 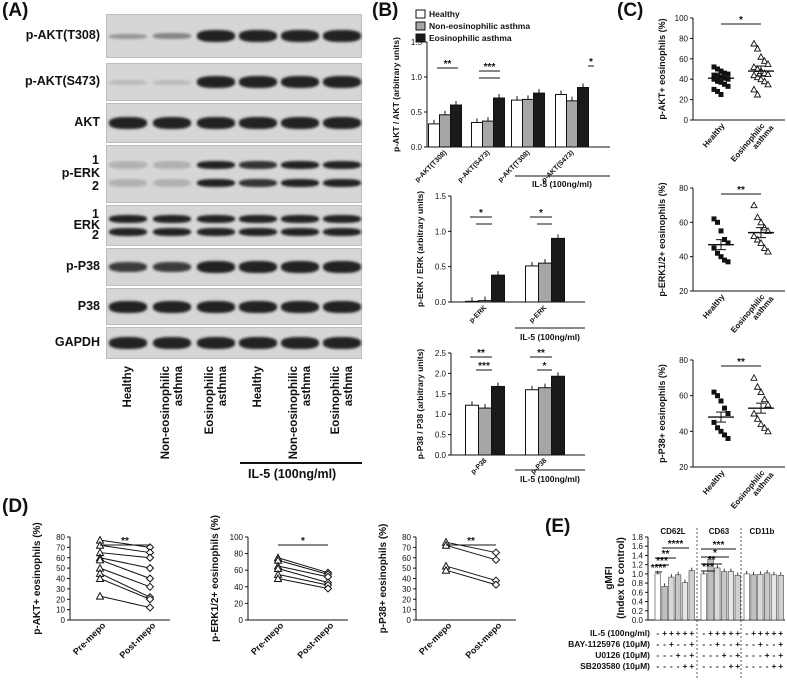 I want to click on chart-b3-sig: *, so click(x=545, y=366).